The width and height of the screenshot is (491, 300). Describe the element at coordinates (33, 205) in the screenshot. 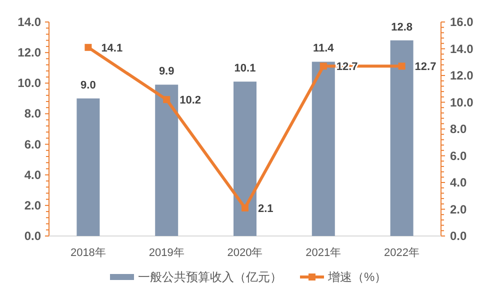

I see `y-tick-label: 2.0` at that location.